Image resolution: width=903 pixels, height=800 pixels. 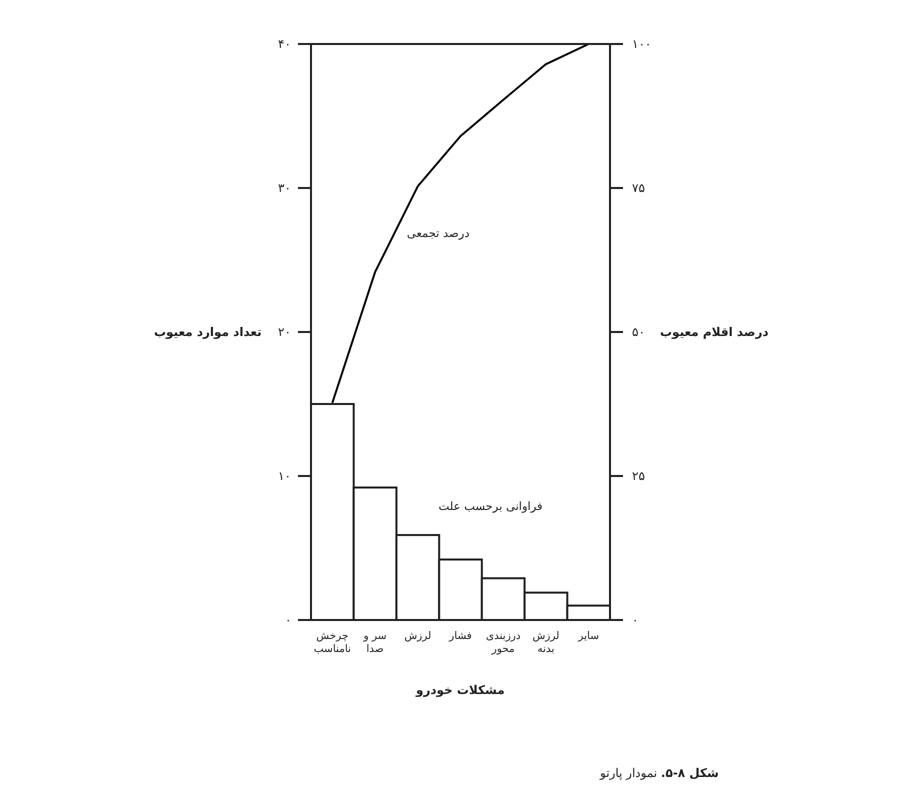 What do you see at coordinates (375, 643) in the screenshot?
I see `x-tick-label: سر و صدا` at bounding box center [375, 643].